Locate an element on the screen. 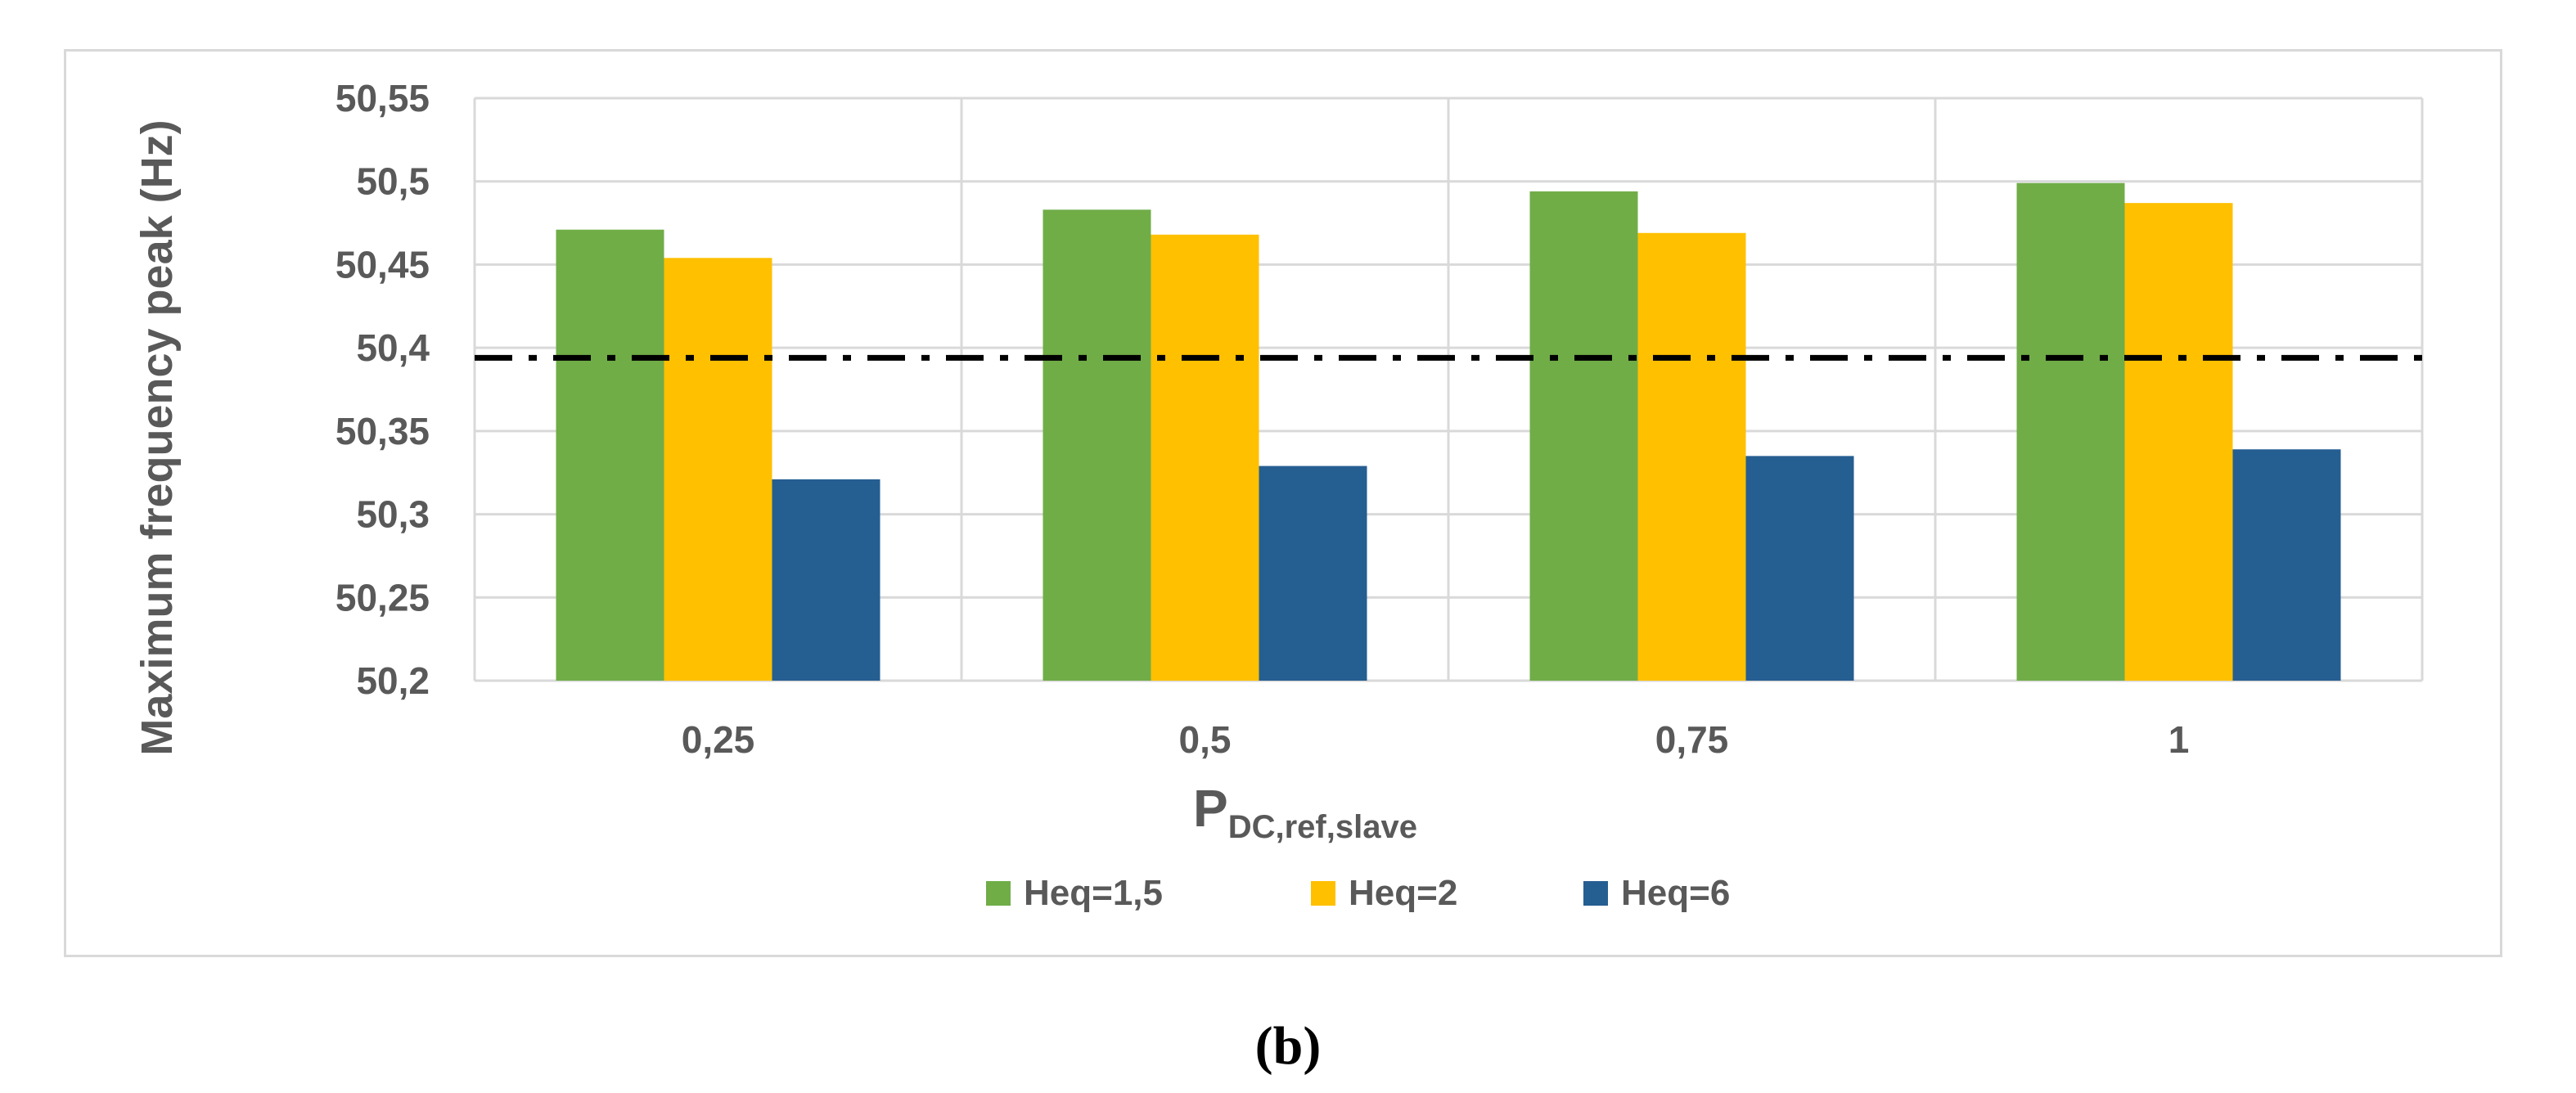 The height and width of the screenshot is (1093, 2576). y-tick-label: 50,45 is located at coordinates (383, 264).